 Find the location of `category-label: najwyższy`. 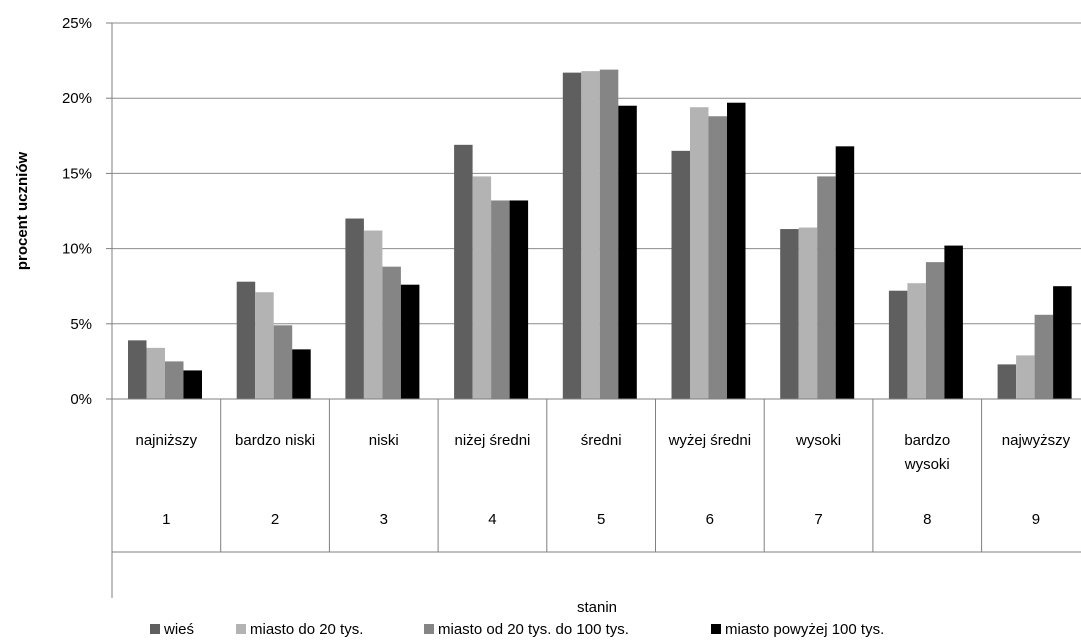

category-label: najwyższy is located at coordinates (1036, 440).